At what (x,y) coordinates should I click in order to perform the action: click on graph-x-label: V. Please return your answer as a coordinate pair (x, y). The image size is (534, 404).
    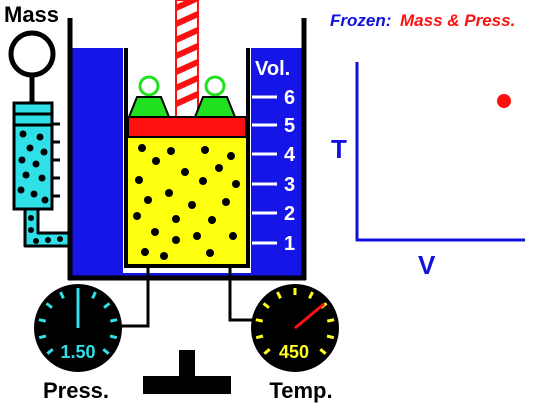
    Looking at the image, I should click on (427, 265).